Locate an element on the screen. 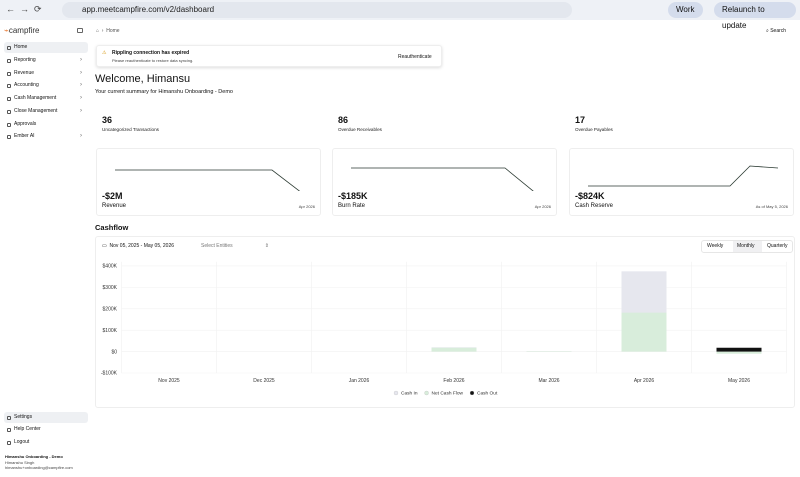  period-weekly: Weekly is located at coordinates (715, 246).